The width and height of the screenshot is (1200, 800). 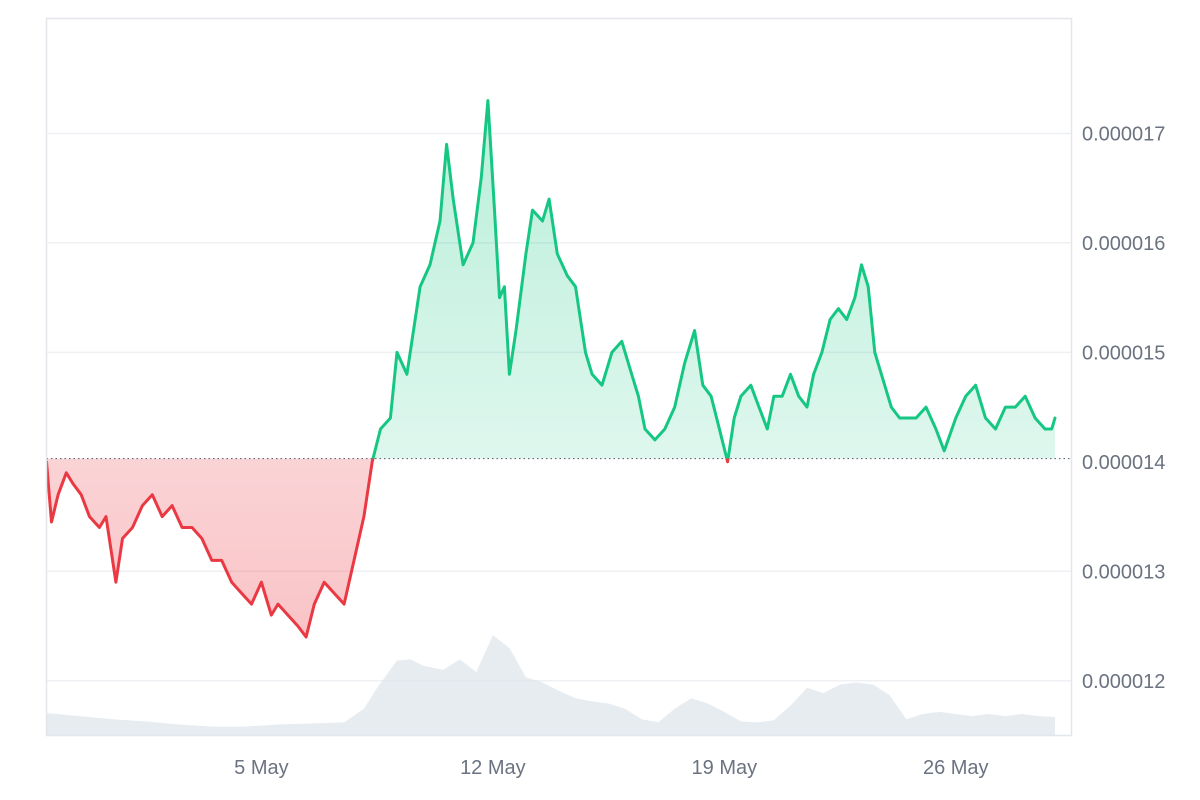 What do you see at coordinates (493, 768) in the screenshot?
I see `x-tick-label: 12 May` at bounding box center [493, 768].